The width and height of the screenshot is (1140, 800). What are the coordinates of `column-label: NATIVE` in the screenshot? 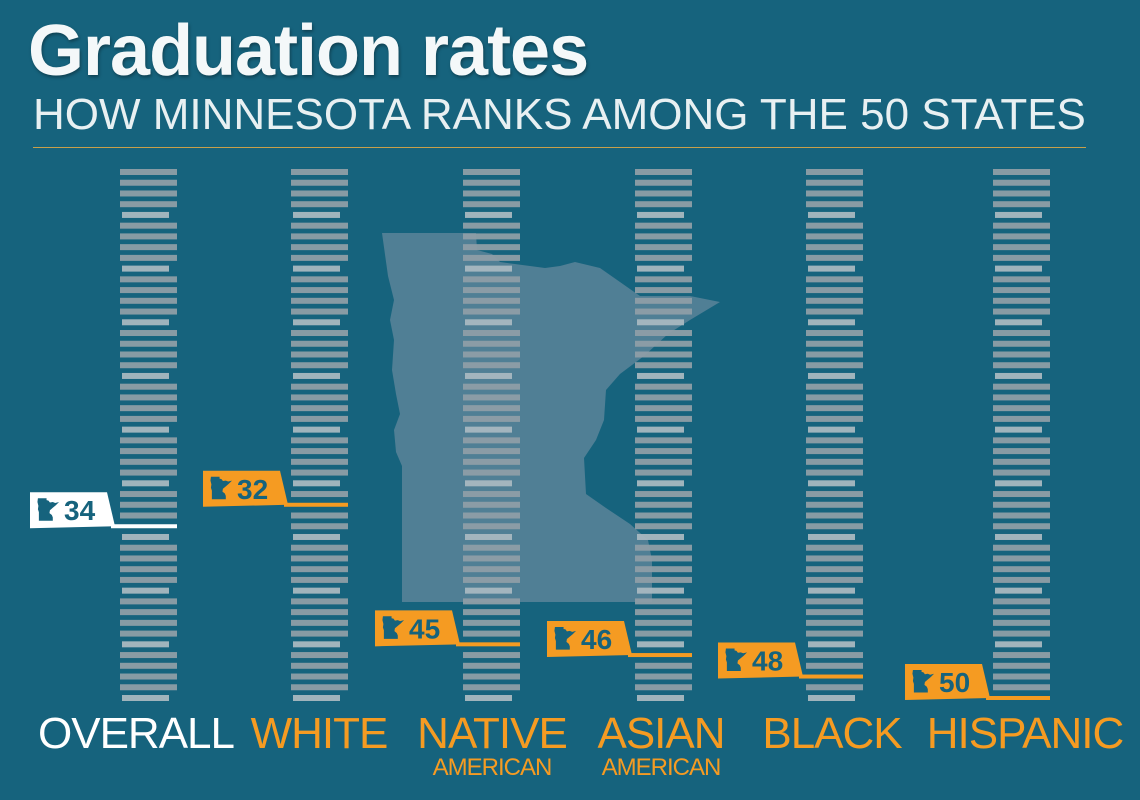 It's located at (492, 733).